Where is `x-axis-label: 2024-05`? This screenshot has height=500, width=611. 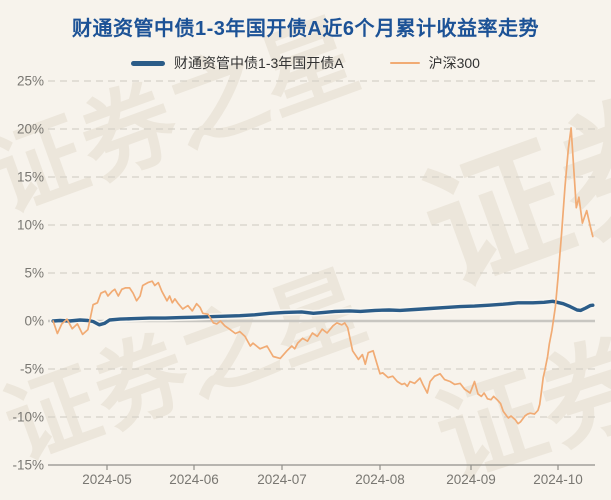 x-axis-label: 2024-05 is located at coordinates (107, 479).